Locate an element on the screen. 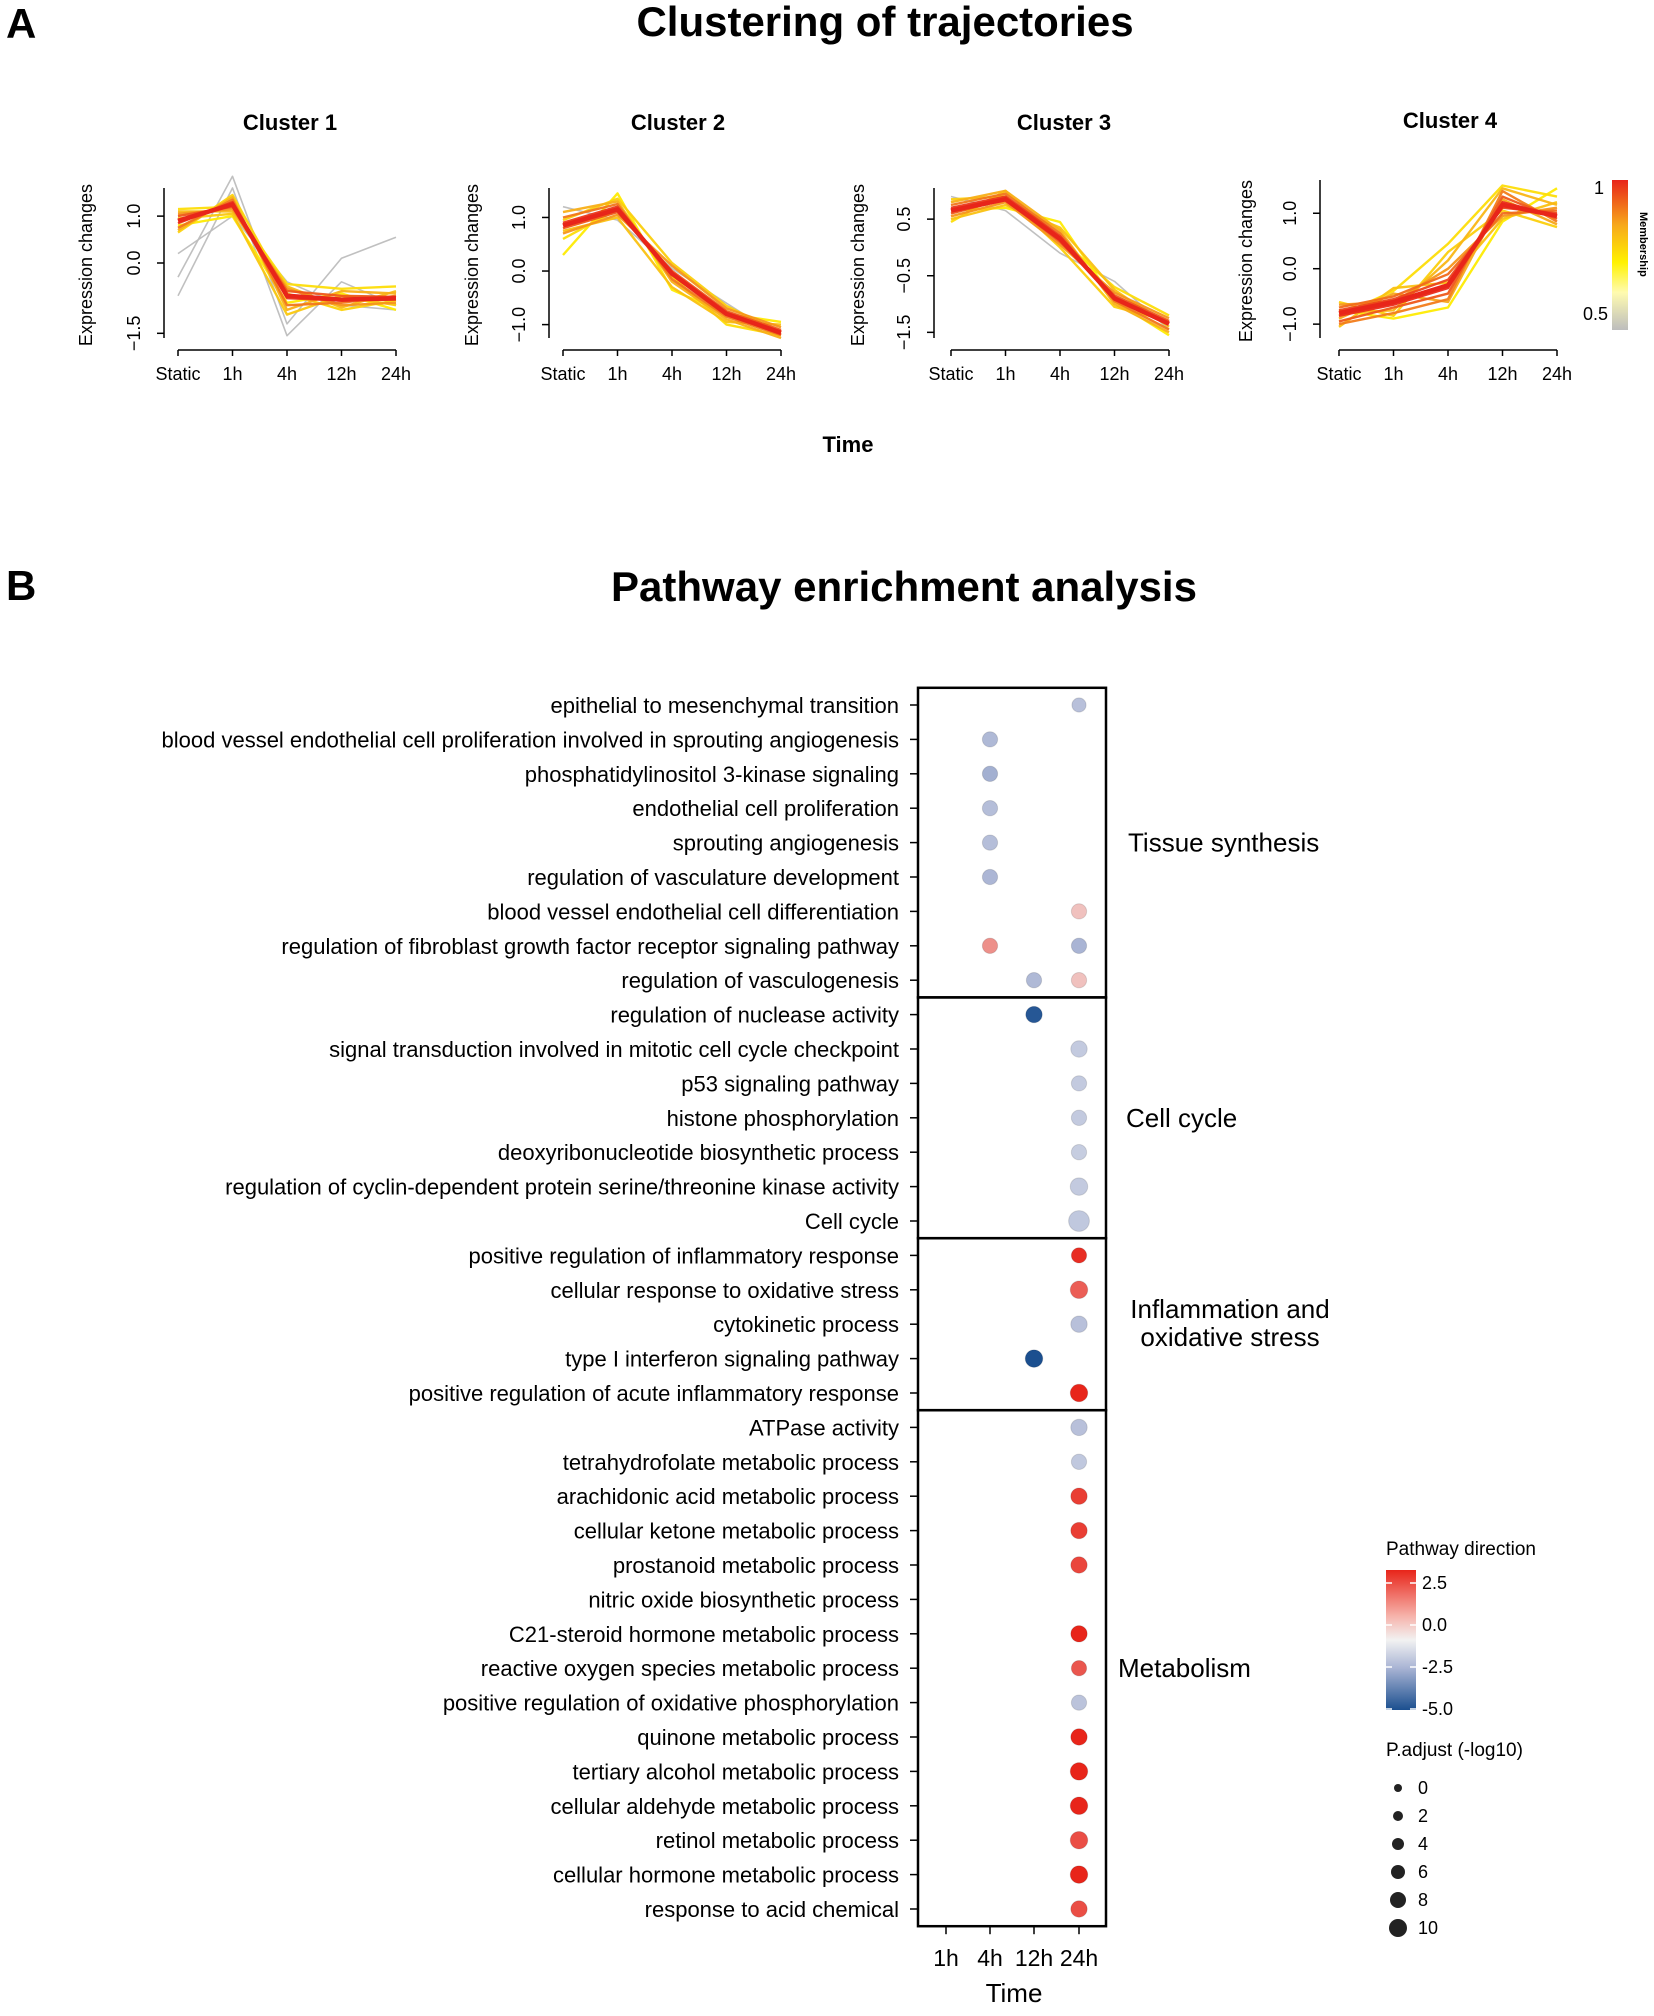 This screenshot has width=1654, height=2016. membership-max-label: 1 is located at coordinates (1599, 188).